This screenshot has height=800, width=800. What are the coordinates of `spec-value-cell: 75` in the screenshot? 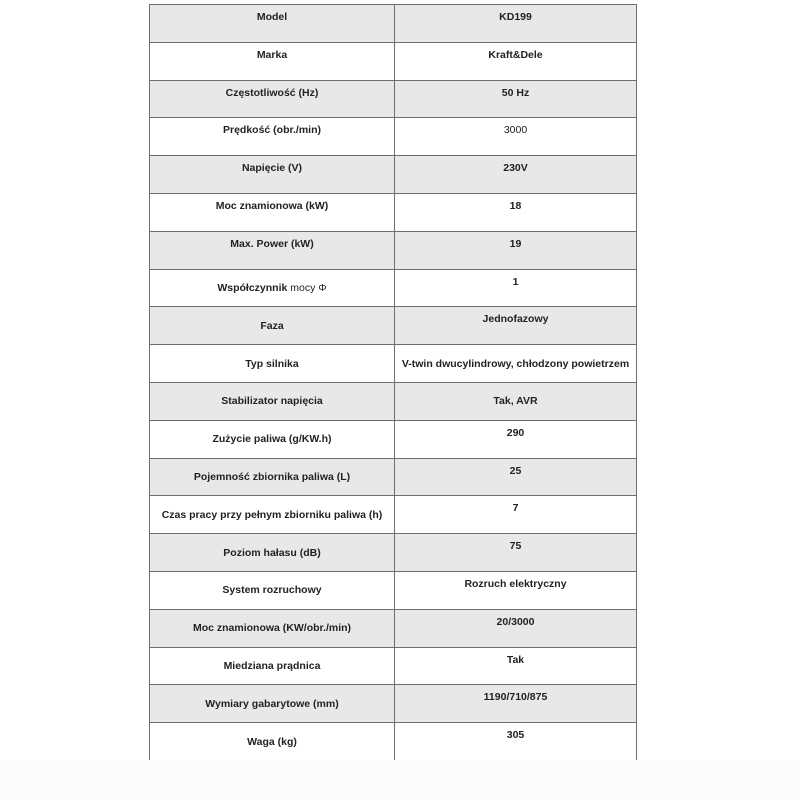 It's located at (515, 552).